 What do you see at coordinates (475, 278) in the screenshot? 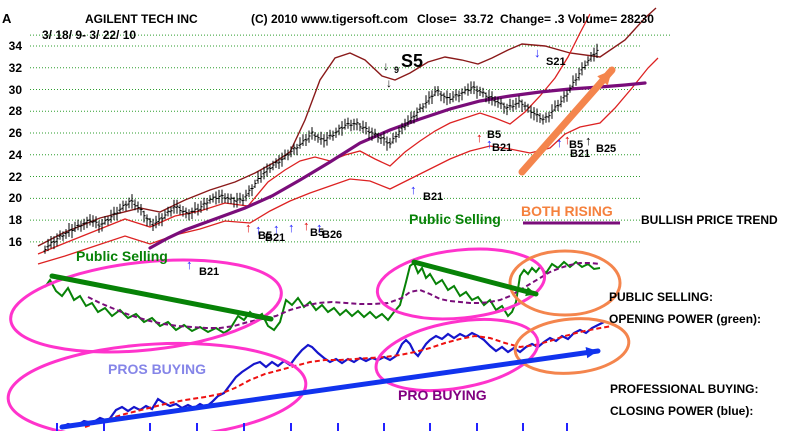
I see `green-declining-arrow` at bounding box center [475, 278].